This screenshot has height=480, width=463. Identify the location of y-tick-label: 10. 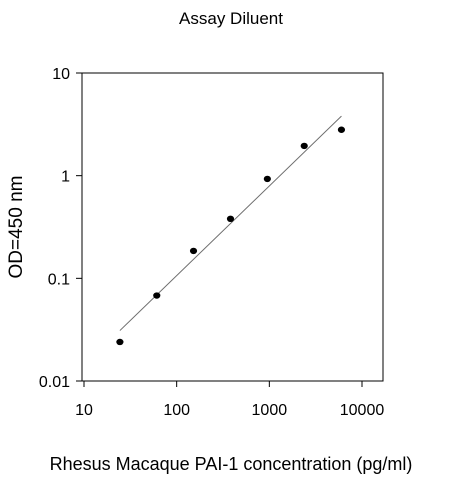
(61, 74).